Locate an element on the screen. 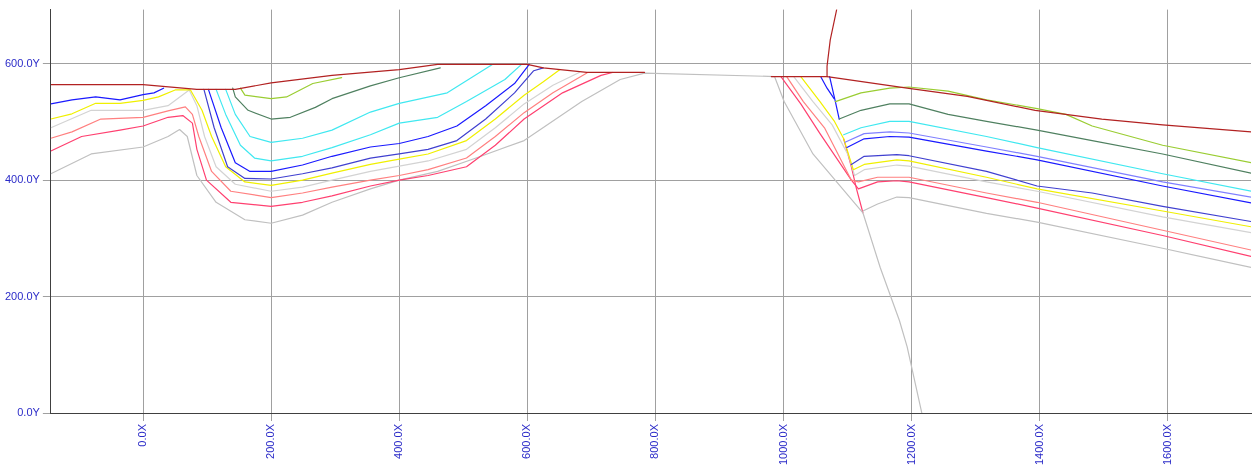 The image size is (1255, 470). x-tick-label: 400.0X is located at coordinates (398, 441).